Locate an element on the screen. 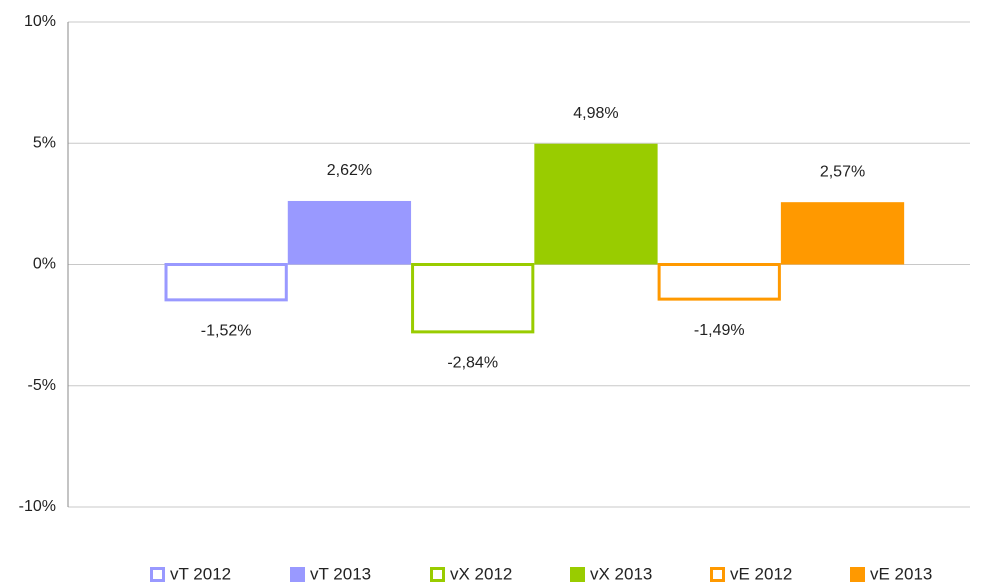  legend-label: vE 2012 is located at coordinates (761, 573).